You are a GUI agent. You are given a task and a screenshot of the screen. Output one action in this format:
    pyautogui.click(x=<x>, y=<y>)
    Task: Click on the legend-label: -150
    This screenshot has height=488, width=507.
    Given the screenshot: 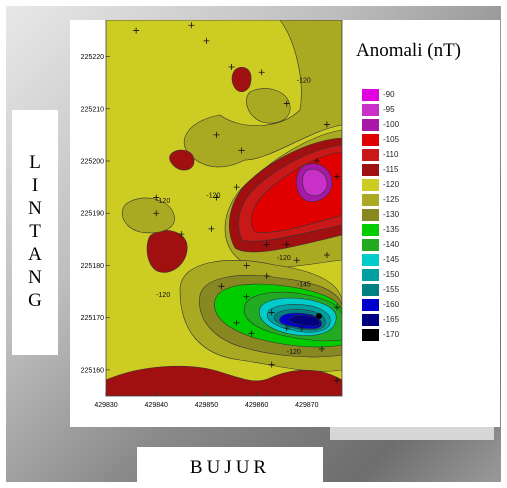 What is the action you would take?
    pyautogui.click(x=391, y=274)
    